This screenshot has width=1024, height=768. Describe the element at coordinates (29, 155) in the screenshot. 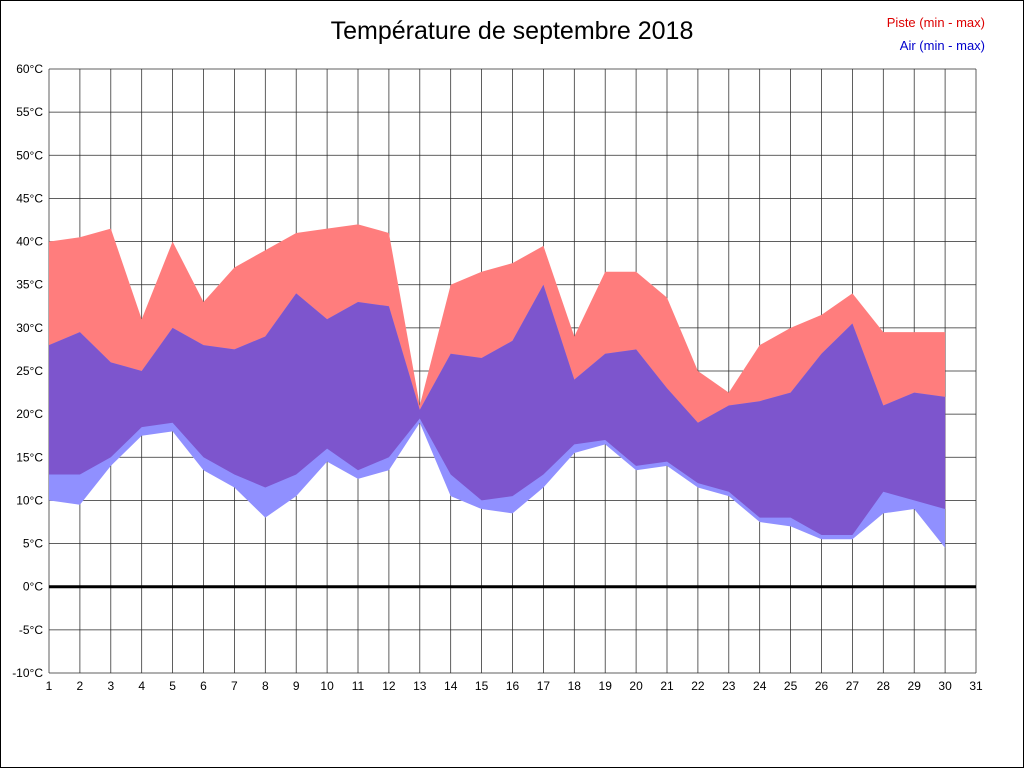

I see `y-tick-label: 50°C` at that location.